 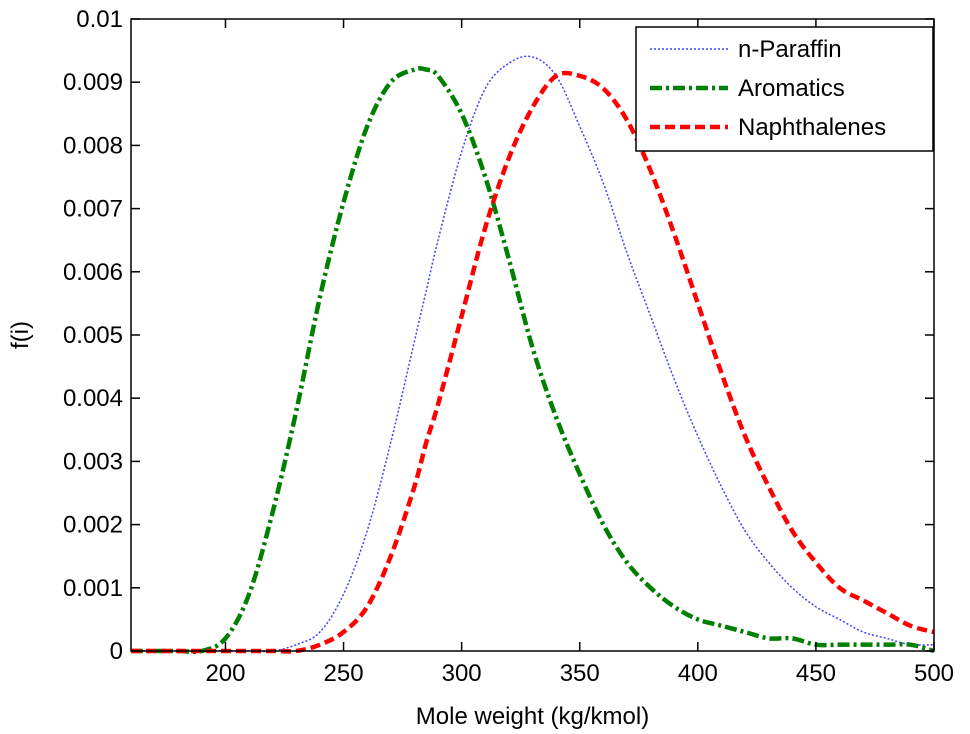 I want to click on legend-label-n-paraffin: n-Paraffin, so click(x=790, y=49).